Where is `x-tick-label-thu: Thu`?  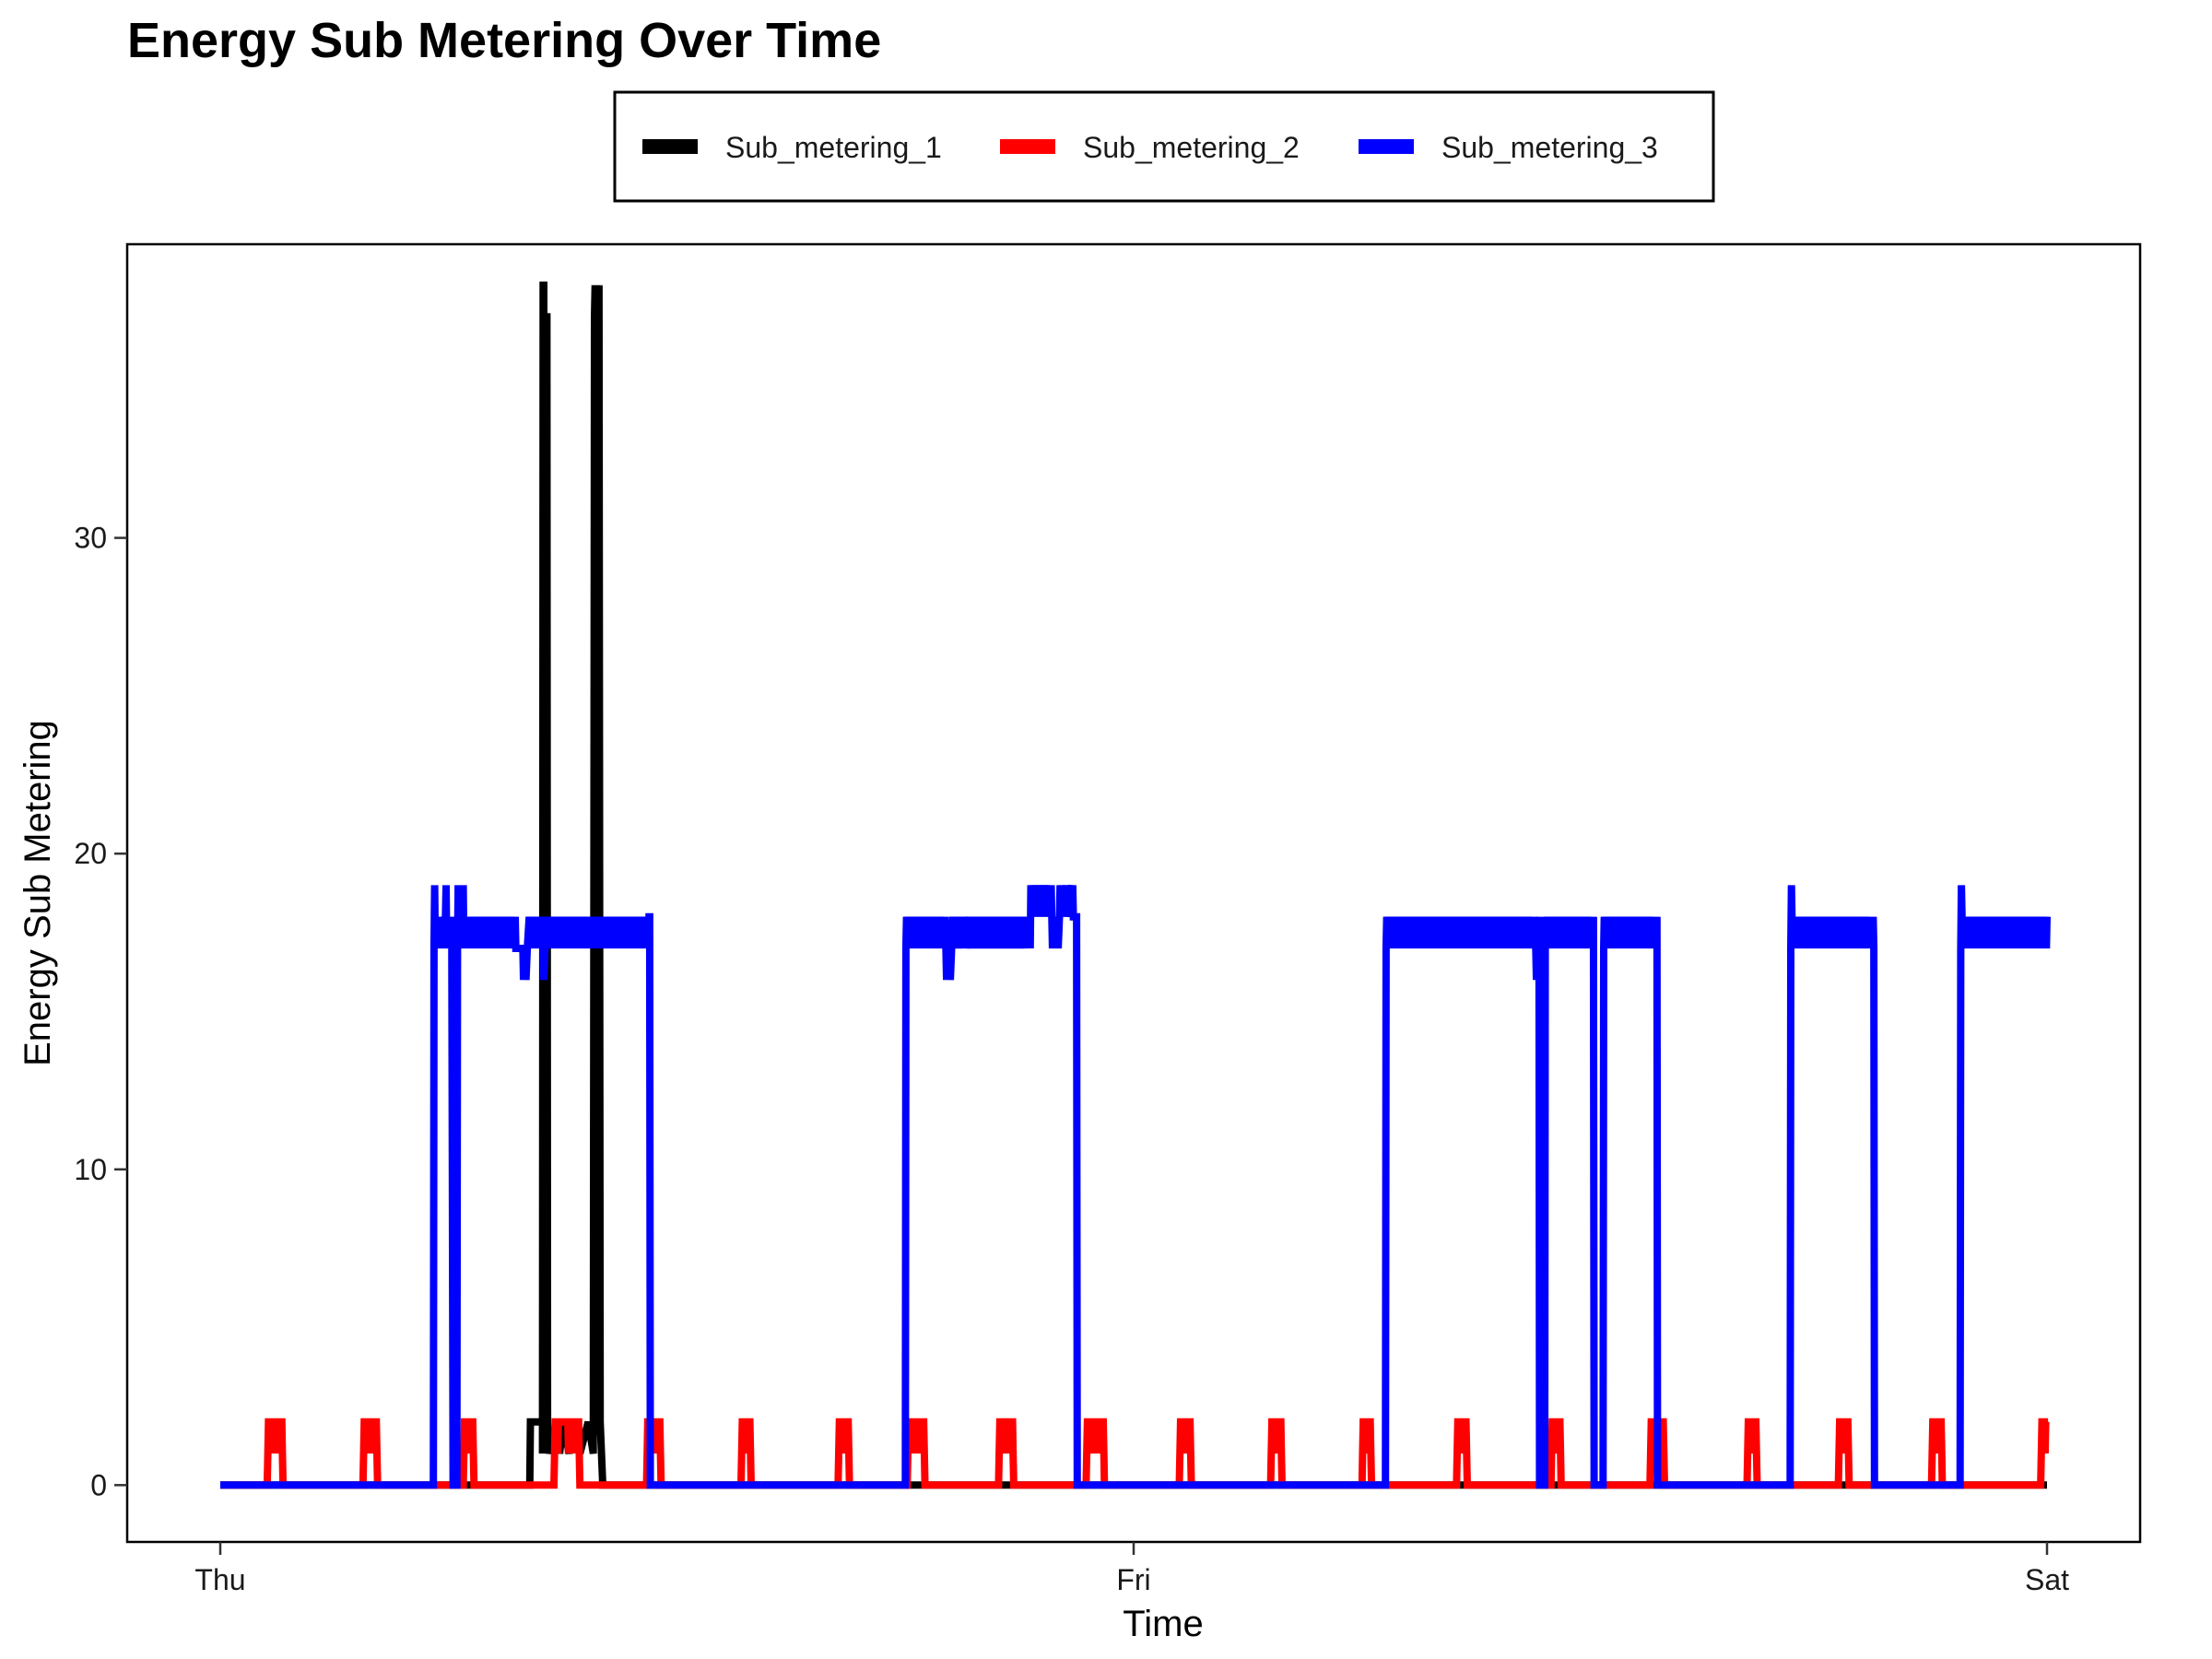 x-tick-label-thu: Thu is located at coordinates (219, 1579).